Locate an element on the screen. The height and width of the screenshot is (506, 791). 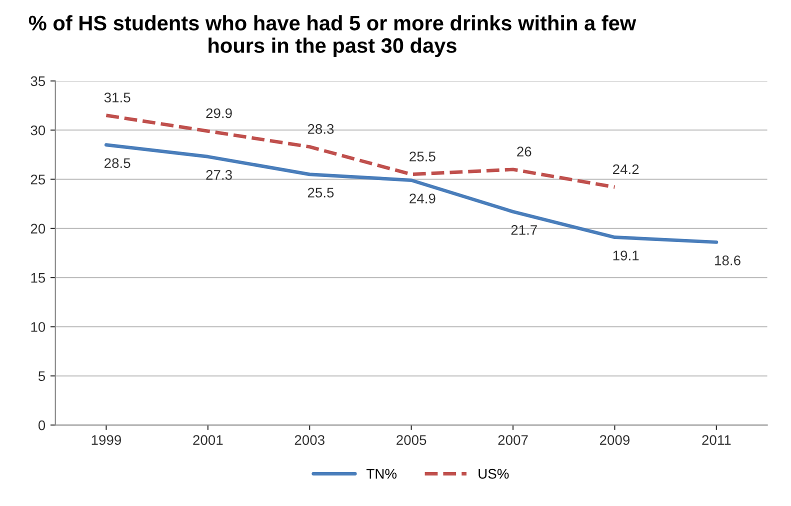
chart-title: % of HS students who have had 5 or more drinks within a few hours in the past 30 days is located at coordinates (332, 36).